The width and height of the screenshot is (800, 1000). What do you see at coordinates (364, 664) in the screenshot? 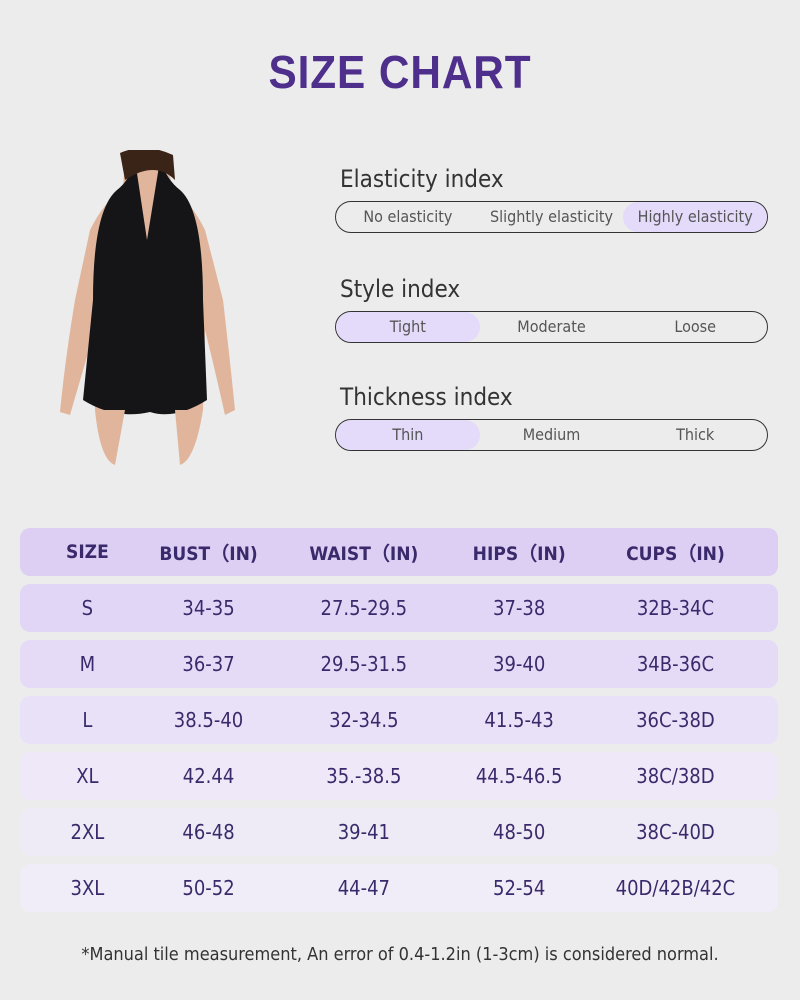
I see `table-cell: 29.5-31.5` at bounding box center [364, 664].